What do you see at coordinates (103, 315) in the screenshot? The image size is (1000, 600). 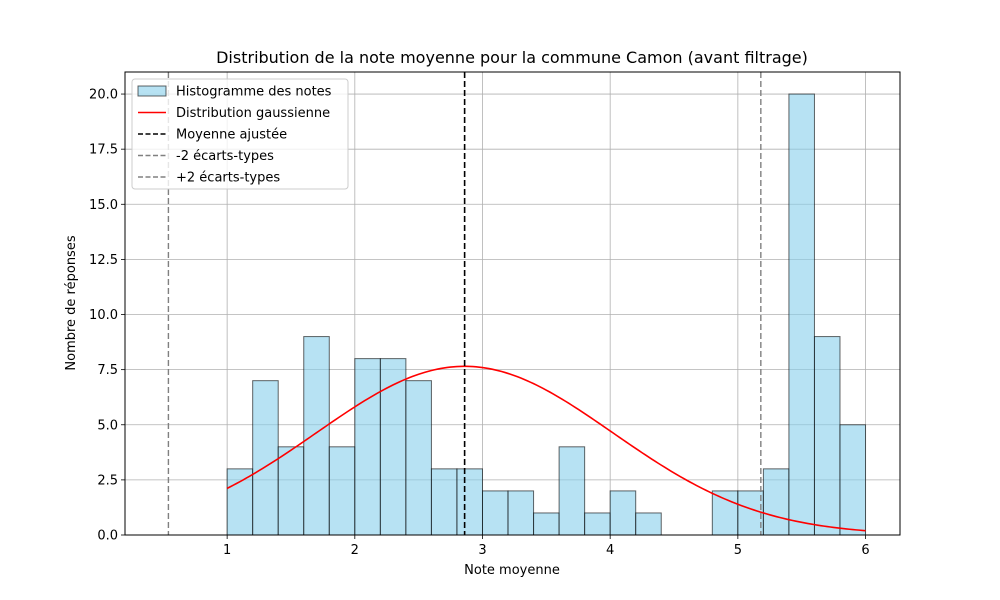 I see `y-tick-label: 10.0` at bounding box center [103, 315].